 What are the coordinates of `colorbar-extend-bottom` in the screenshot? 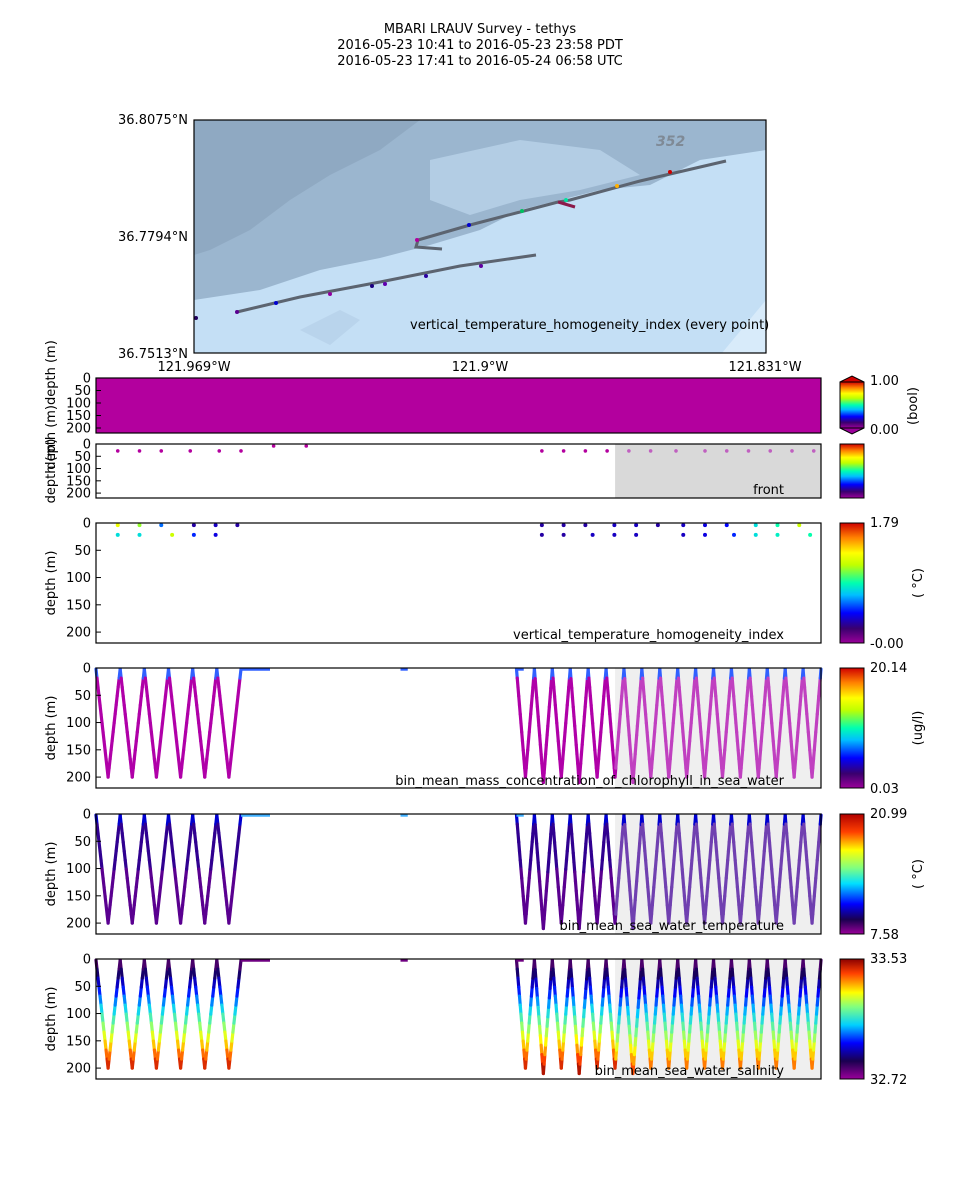 It's located at (852, 431).